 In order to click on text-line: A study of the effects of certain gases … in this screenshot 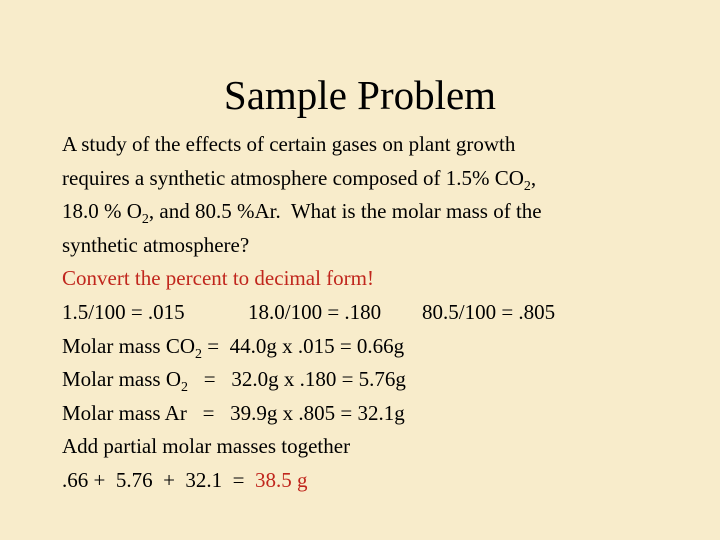, I will do `click(382, 145)`.